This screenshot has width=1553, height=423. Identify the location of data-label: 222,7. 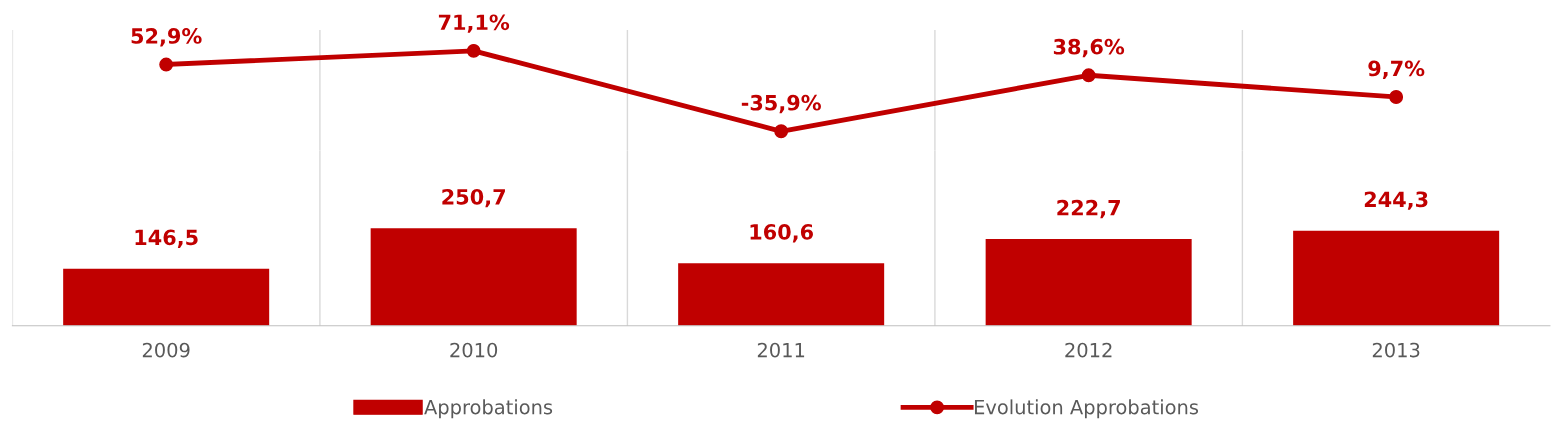
(1088, 209).